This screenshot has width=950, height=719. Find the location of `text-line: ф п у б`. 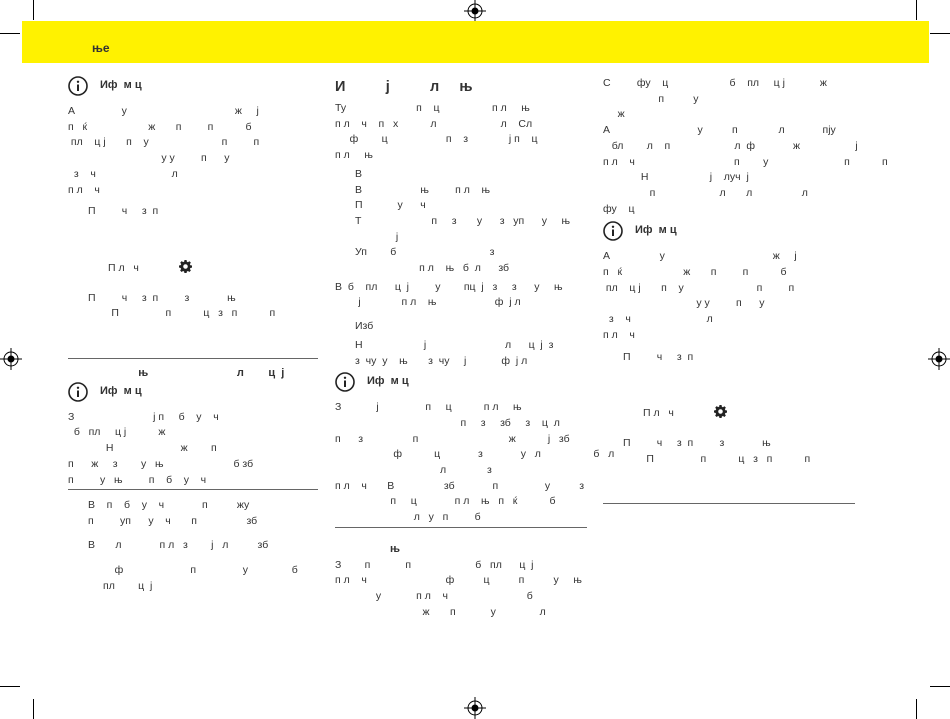

text-line: ф п у б is located at coordinates (183, 570).